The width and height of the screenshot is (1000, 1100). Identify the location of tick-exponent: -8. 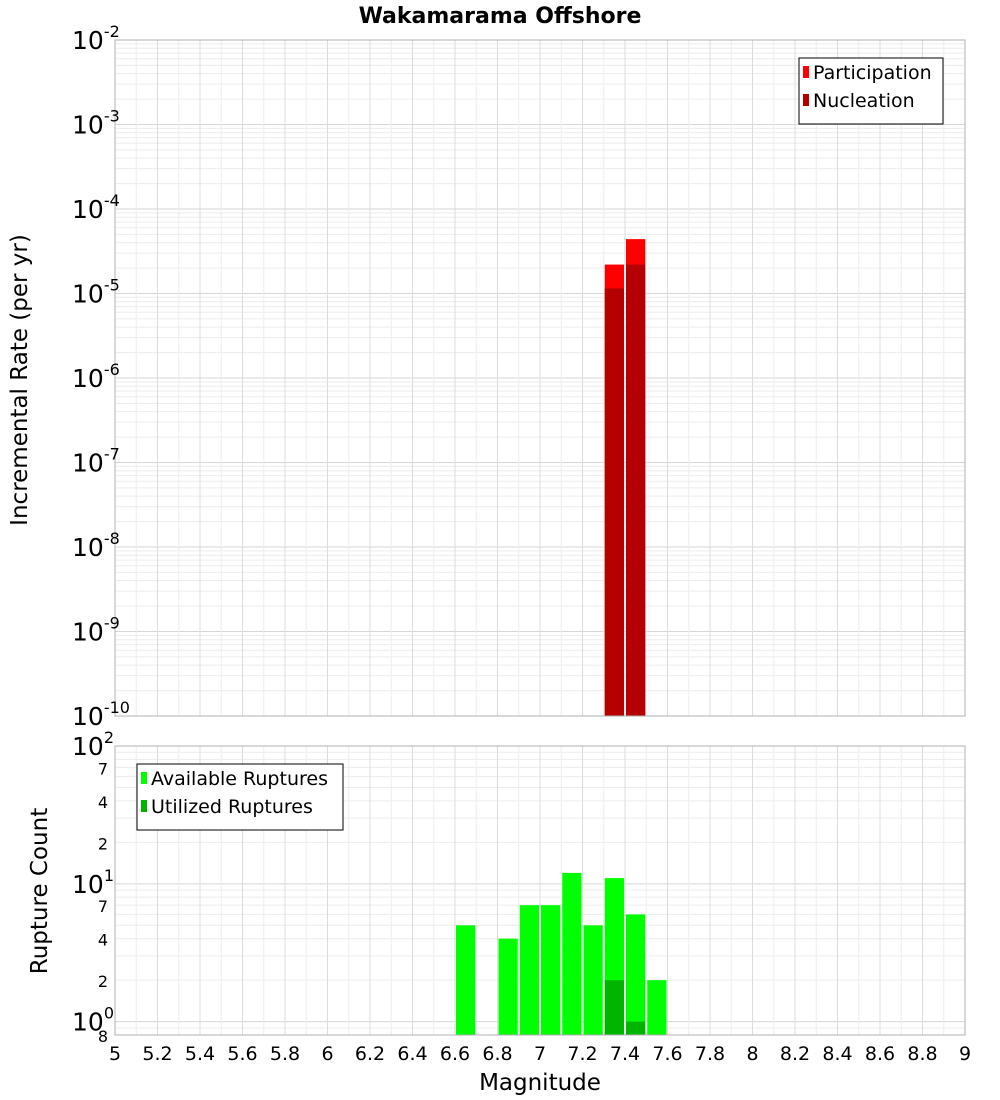
(112, 538).